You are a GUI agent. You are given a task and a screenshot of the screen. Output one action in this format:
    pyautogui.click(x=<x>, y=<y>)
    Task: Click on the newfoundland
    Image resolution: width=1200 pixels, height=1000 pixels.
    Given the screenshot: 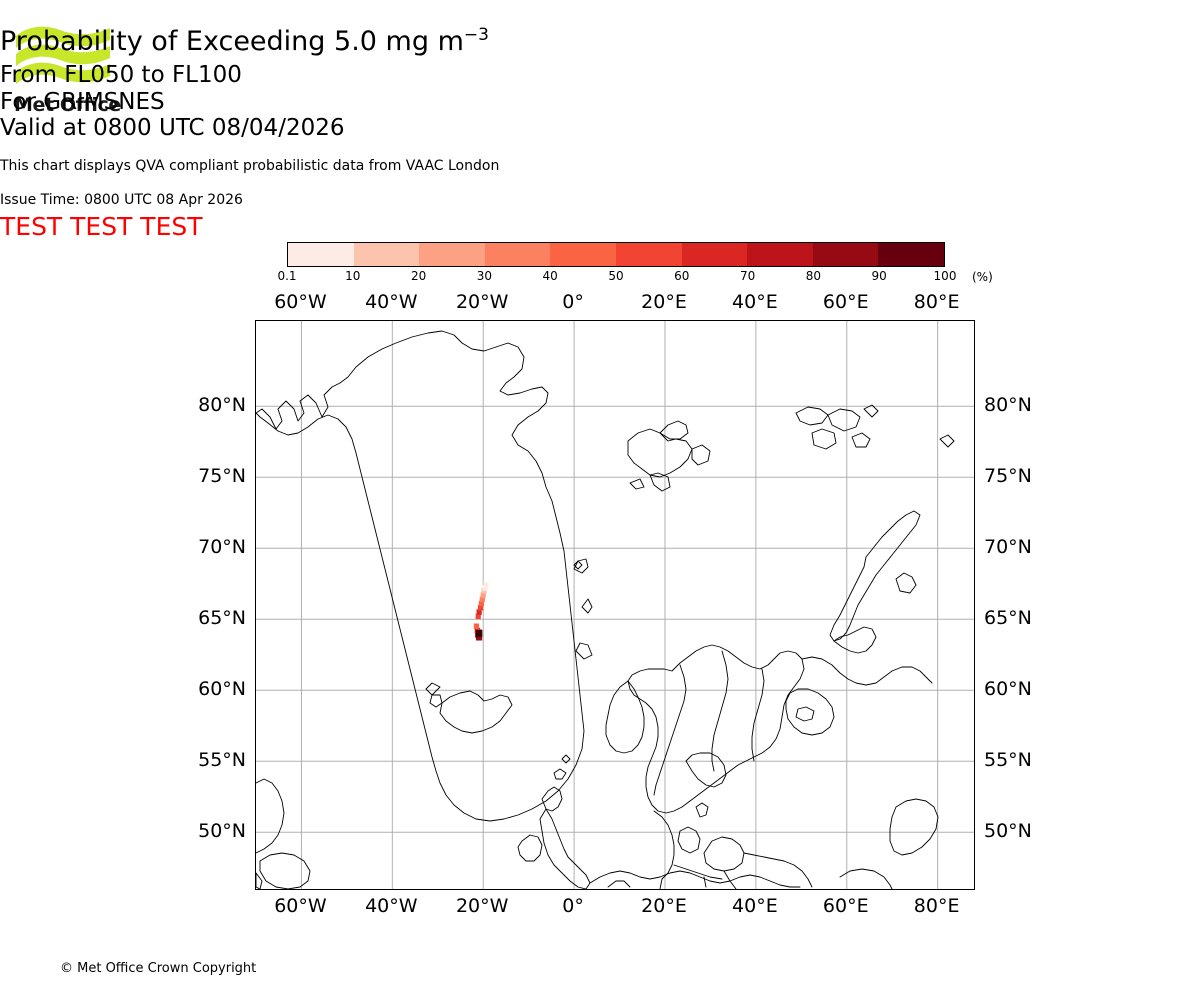 What is the action you would take?
    pyautogui.click(x=285, y=870)
    